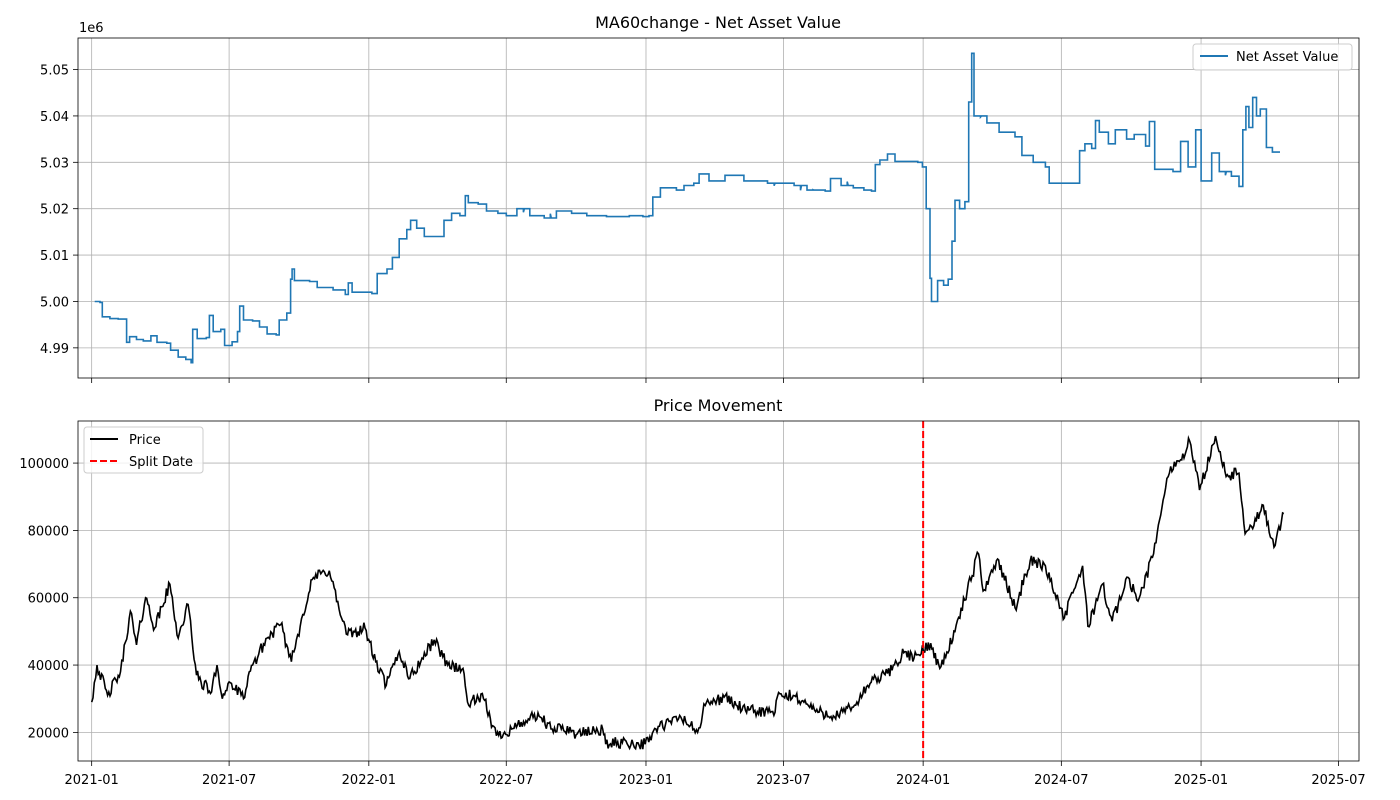 The width and height of the screenshot is (1400, 800). Describe the element at coordinates (44, 464) in the screenshot. I see `y-tick-label: 100000` at that location.